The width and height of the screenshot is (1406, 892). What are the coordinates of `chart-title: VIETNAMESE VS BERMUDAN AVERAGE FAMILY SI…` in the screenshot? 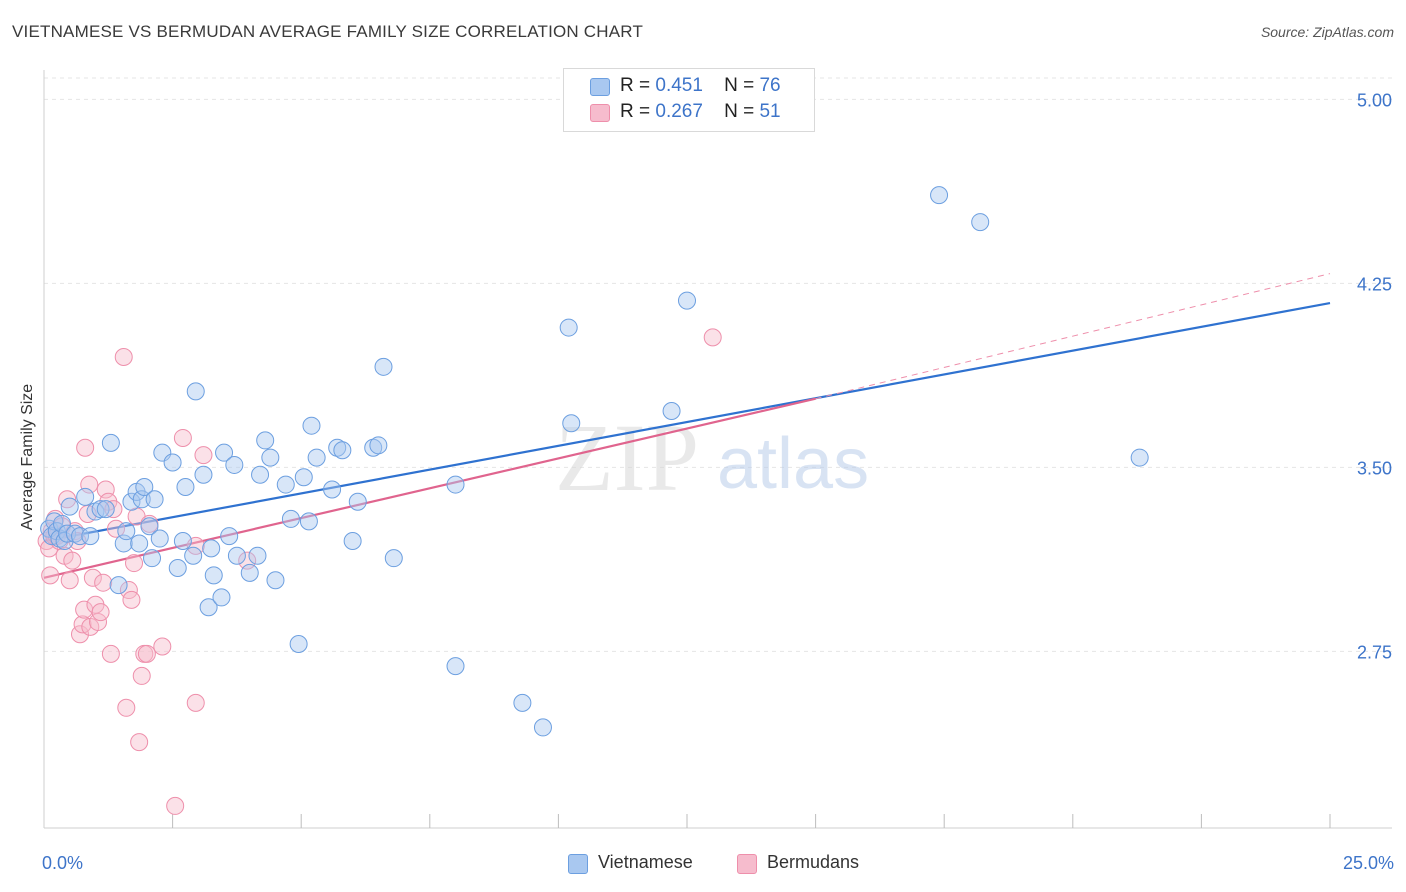 It's located at (328, 31).